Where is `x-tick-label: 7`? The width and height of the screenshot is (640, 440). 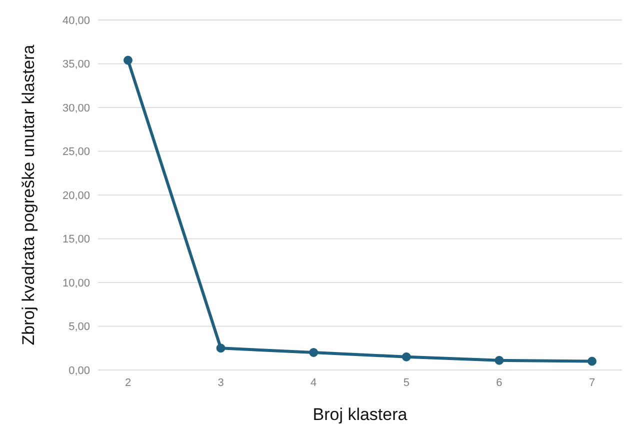
x-tick-label: 7 is located at coordinates (592, 382).